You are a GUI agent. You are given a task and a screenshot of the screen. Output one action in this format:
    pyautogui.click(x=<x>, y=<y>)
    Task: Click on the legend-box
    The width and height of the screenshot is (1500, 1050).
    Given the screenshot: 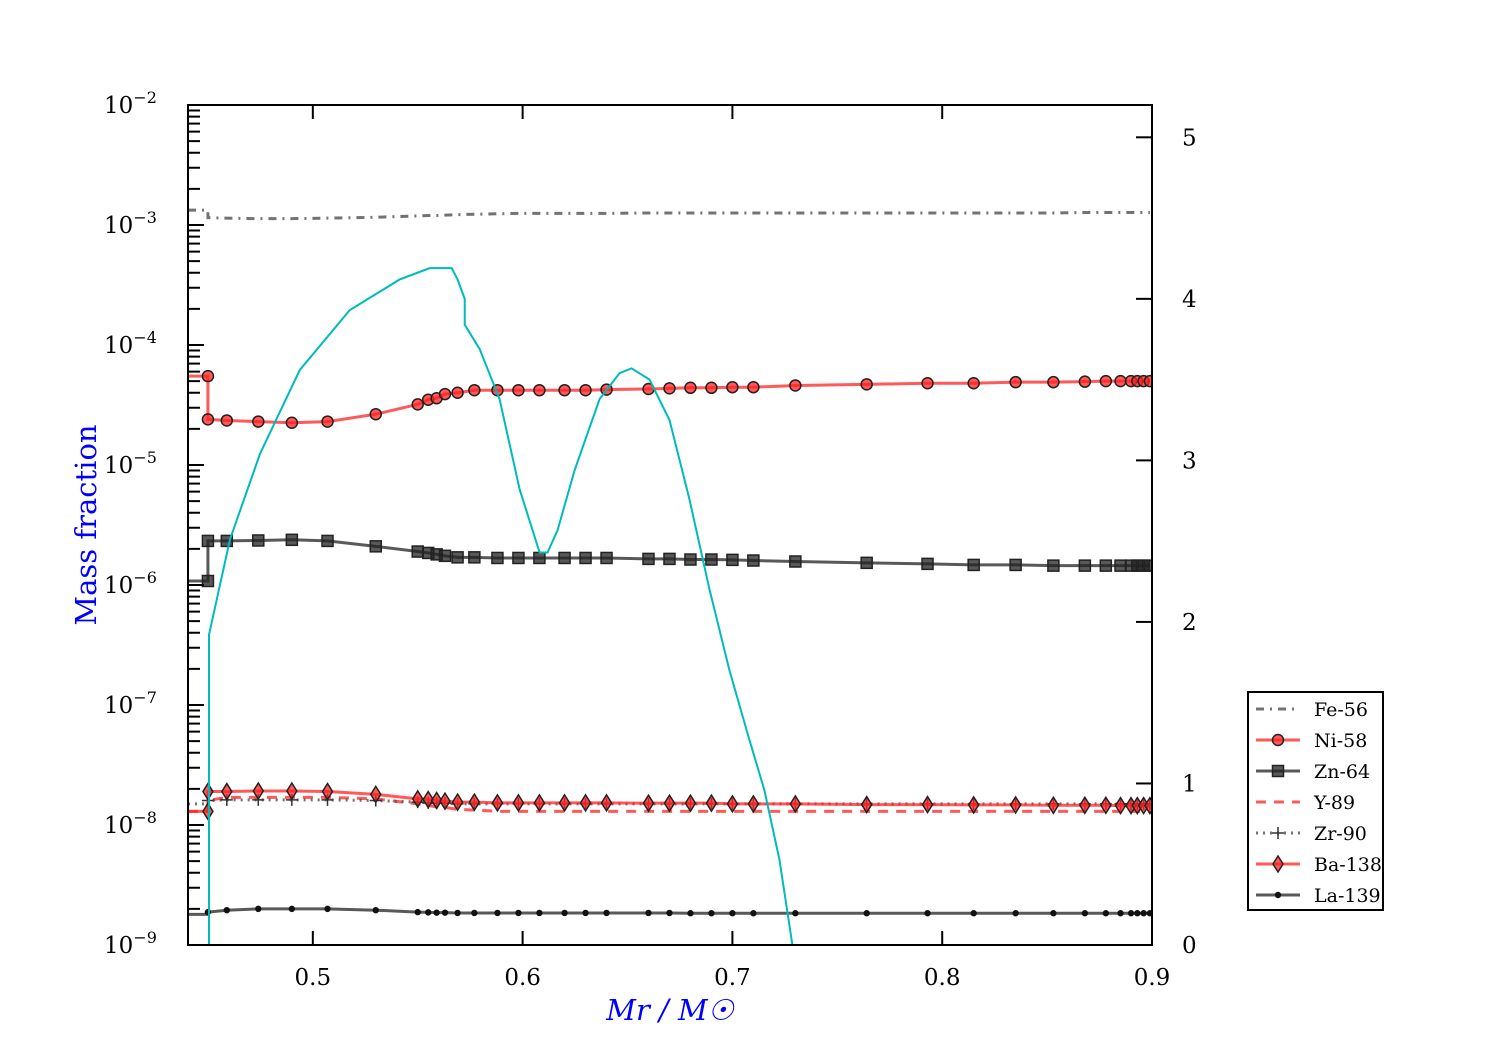 What is the action you would take?
    pyautogui.click(x=1315, y=801)
    